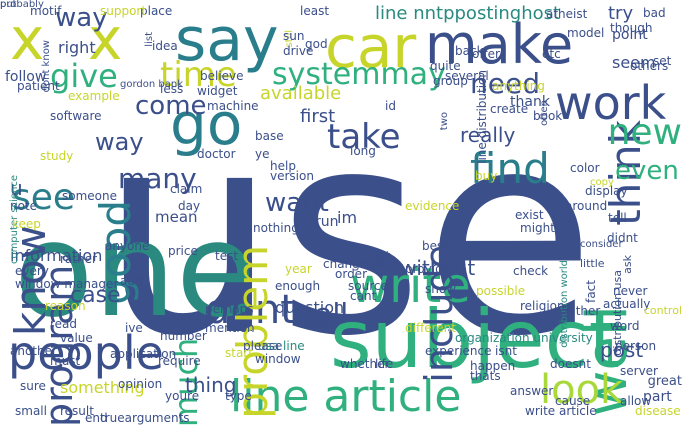 This screenshot has width=682, height=427. I want to click on cloud-word: day, so click(189, 206).